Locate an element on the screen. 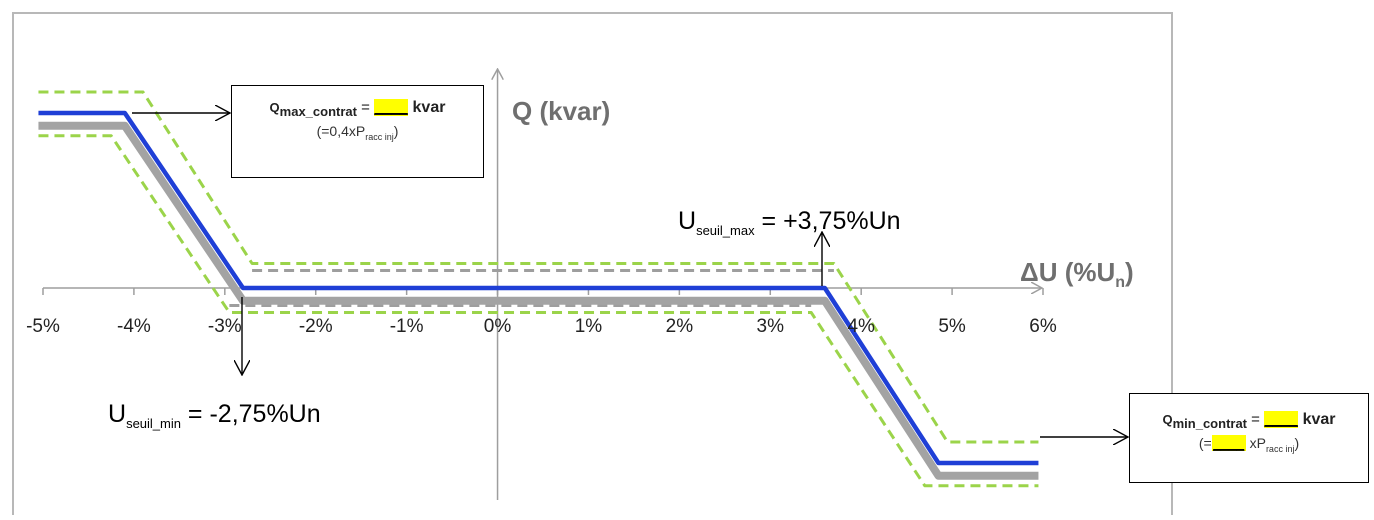 The image size is (1374, 520). qmin-formula: (= is located at coordinates (1205, 443).